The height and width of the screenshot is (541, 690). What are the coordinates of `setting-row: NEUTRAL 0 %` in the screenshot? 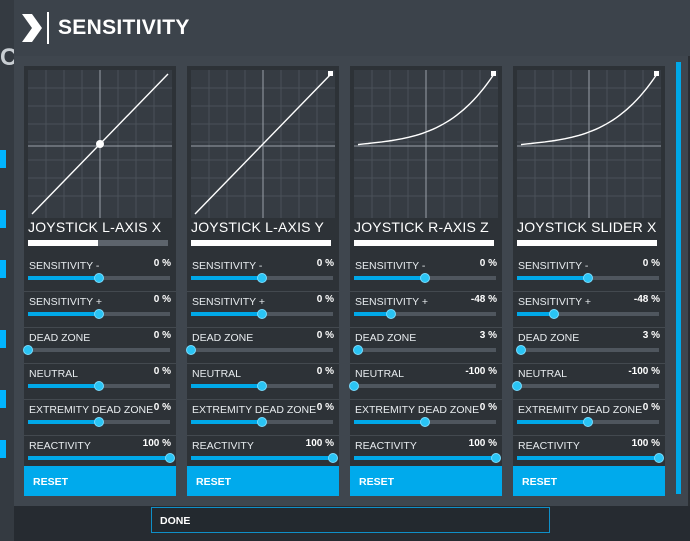 It's located at (100, 382).